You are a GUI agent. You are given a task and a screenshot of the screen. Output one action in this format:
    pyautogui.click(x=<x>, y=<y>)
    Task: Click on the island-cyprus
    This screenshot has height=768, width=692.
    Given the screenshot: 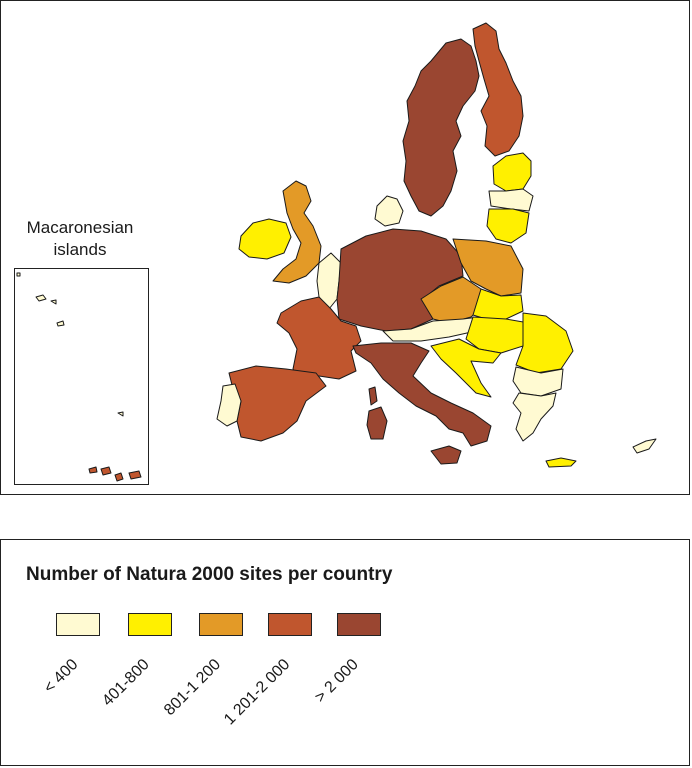 What is the action you would take?
    pyautogui.click(x=644, y=446)
    